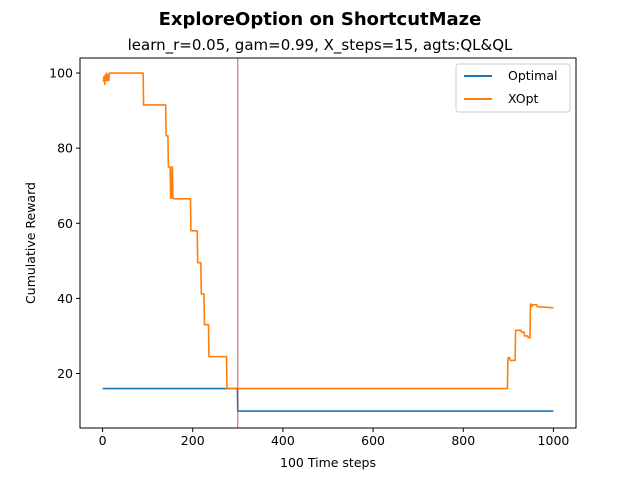 Image resolution: width=640 pixels, height=480 pixels. What do you see at coordinates (65, 148) in the screenshot?
I see `y-tick-label: 80` at bounding box center [65, 148].